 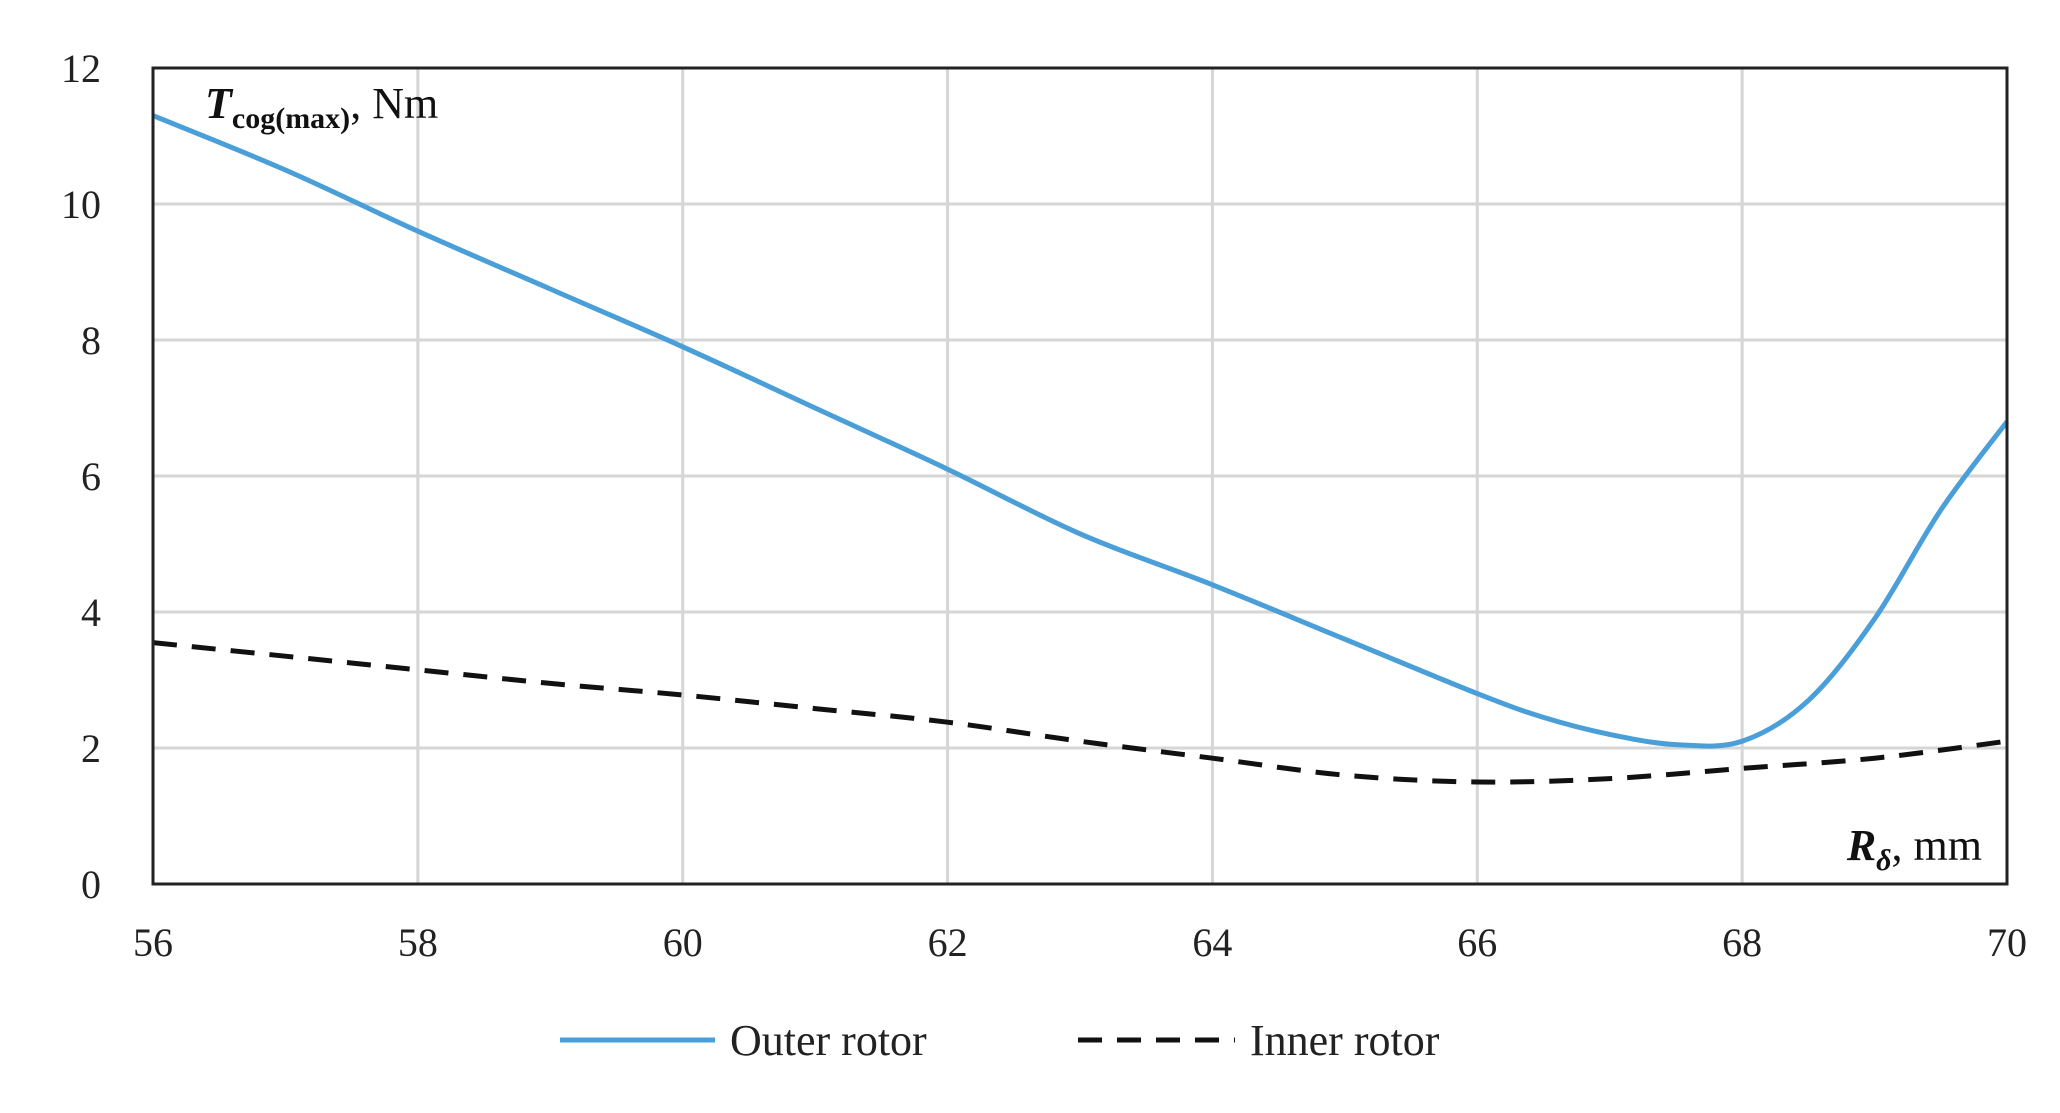 What do you see at coordinates (828, 1040) in the screenshot?
I see `legend-label-outer-rotor: Outer rotor` at bounding box center [828, 1040].